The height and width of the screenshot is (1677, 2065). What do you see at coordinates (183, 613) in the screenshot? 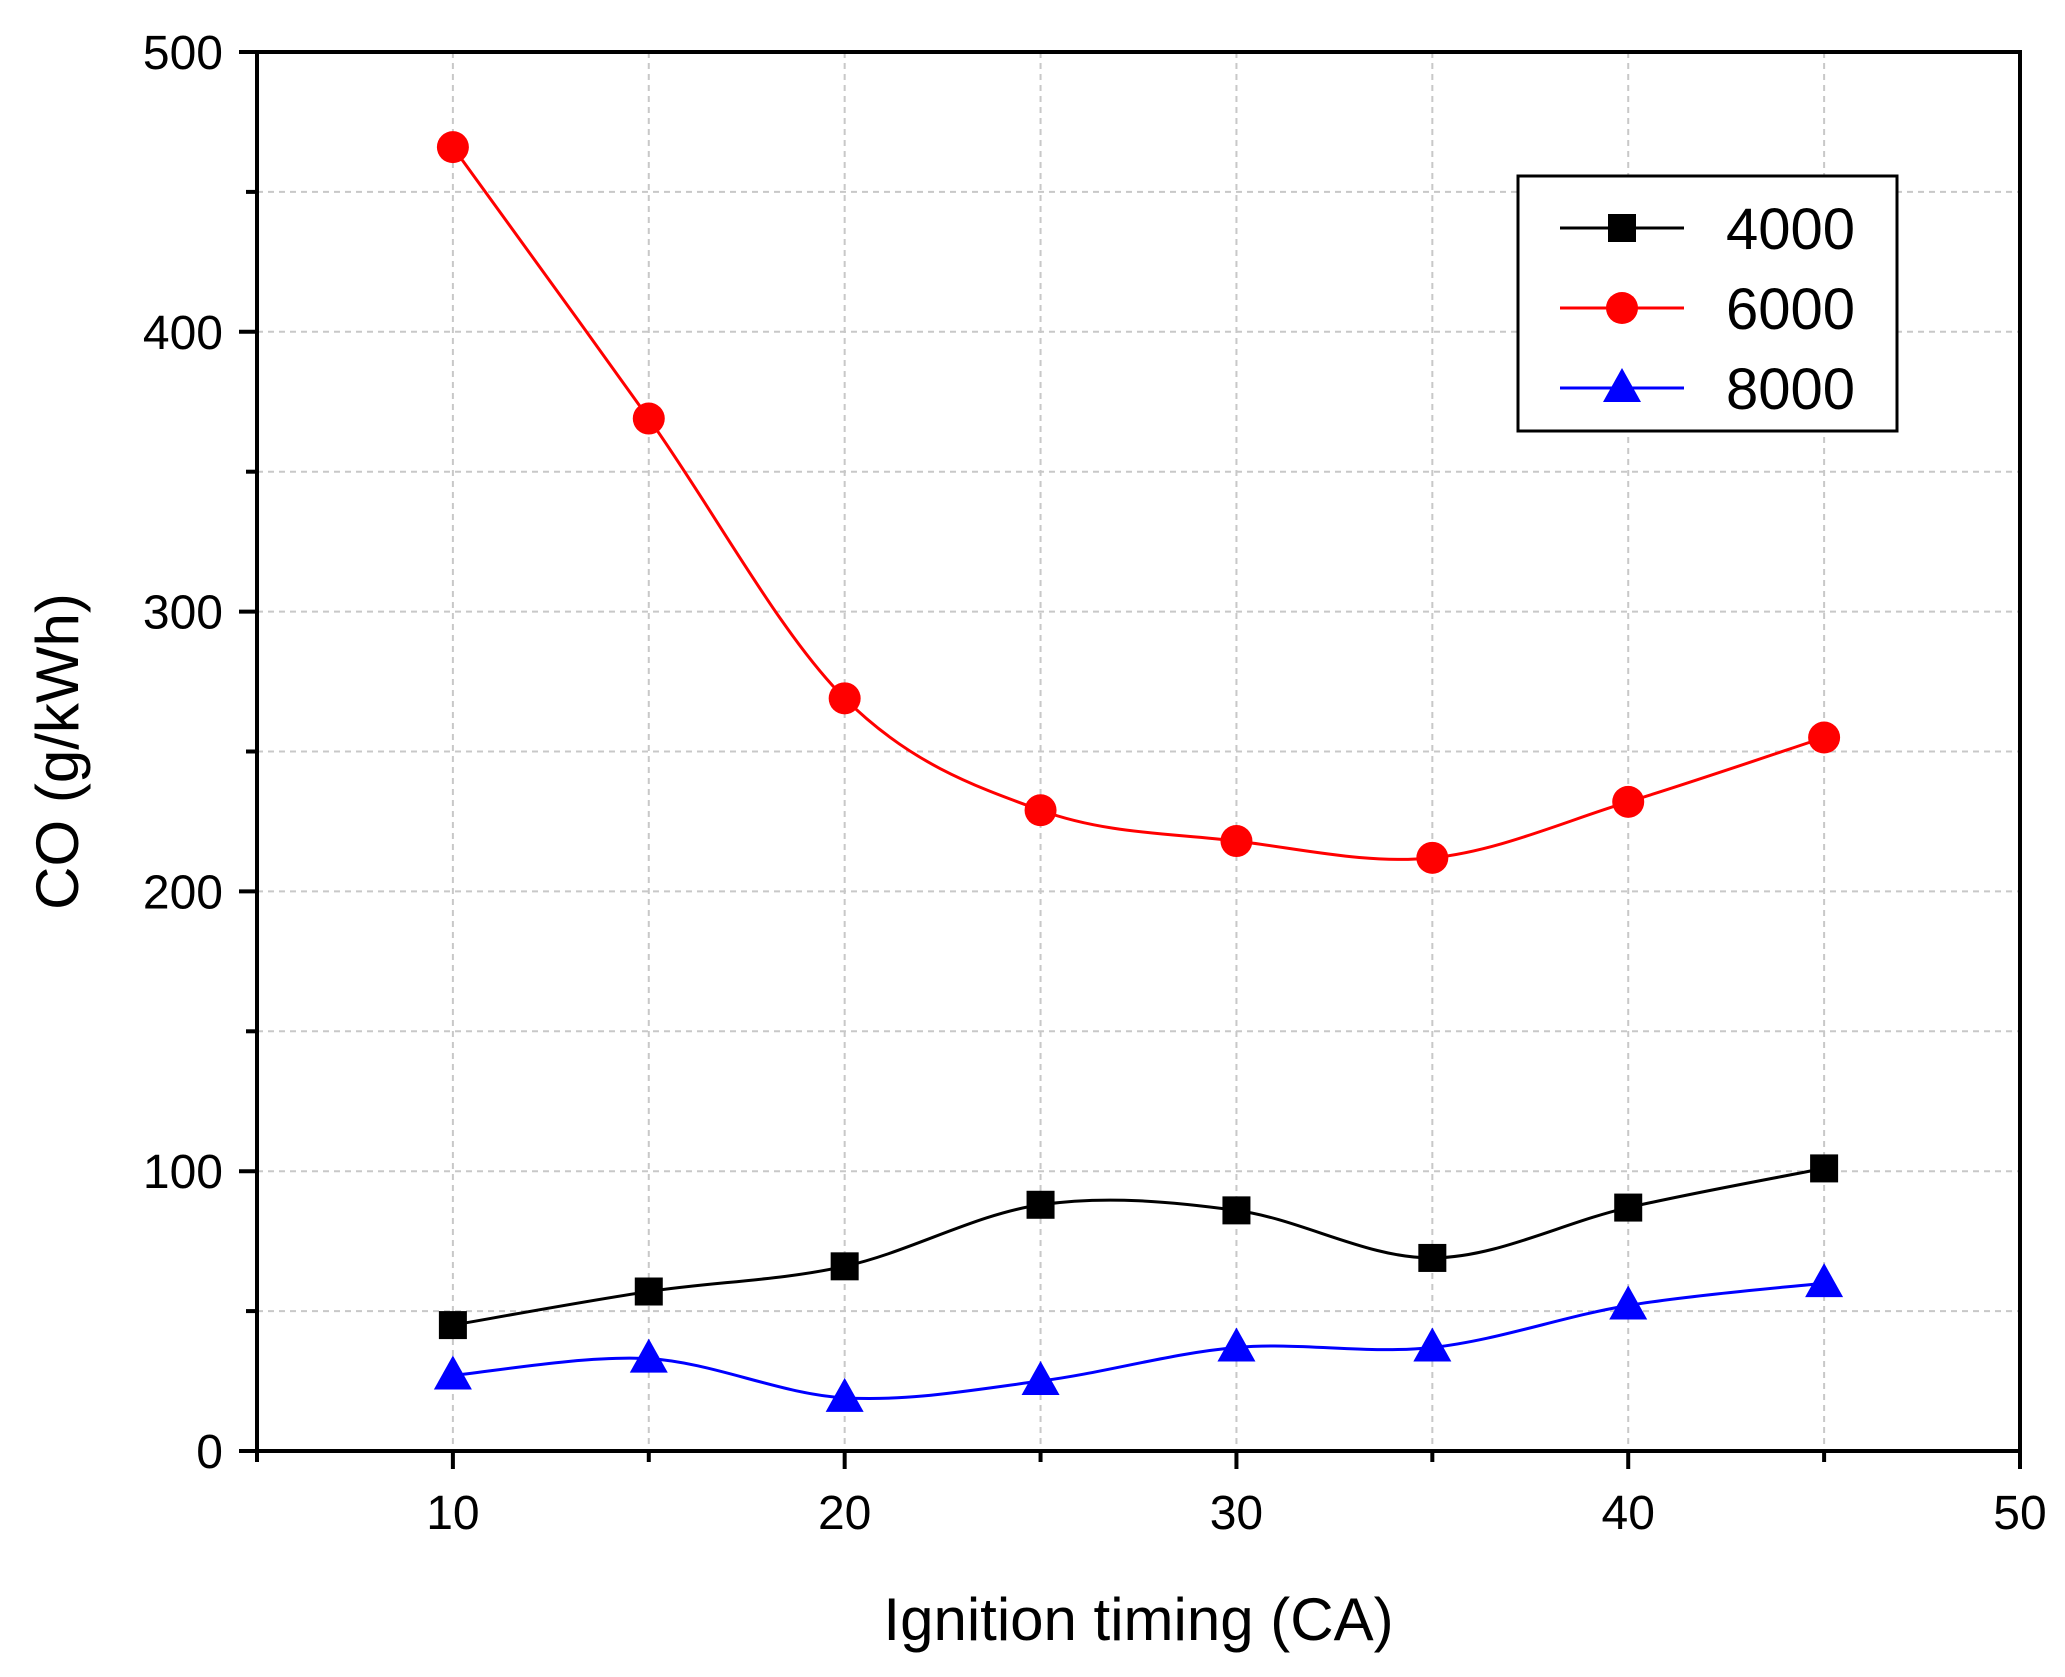
I see `y-tick-label: 300` at bounding box center [183, 613].